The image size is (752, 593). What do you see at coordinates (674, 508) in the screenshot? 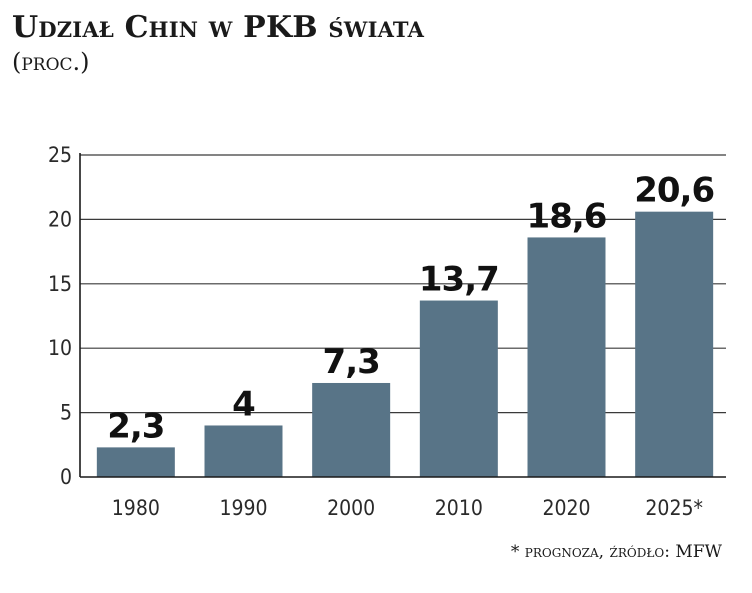
I see `x-tick-label: 2025*` at bounding box center [674, 508].